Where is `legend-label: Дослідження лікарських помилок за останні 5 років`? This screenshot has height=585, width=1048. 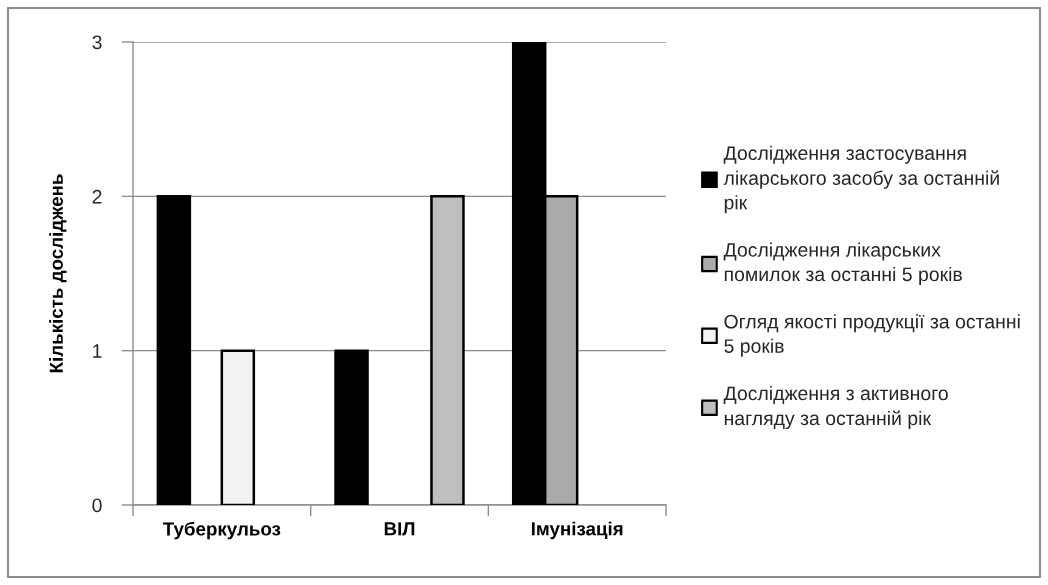 legend-label: Дослідження лікарських помилок за останні 5 років is located at coordinates (842, 264).